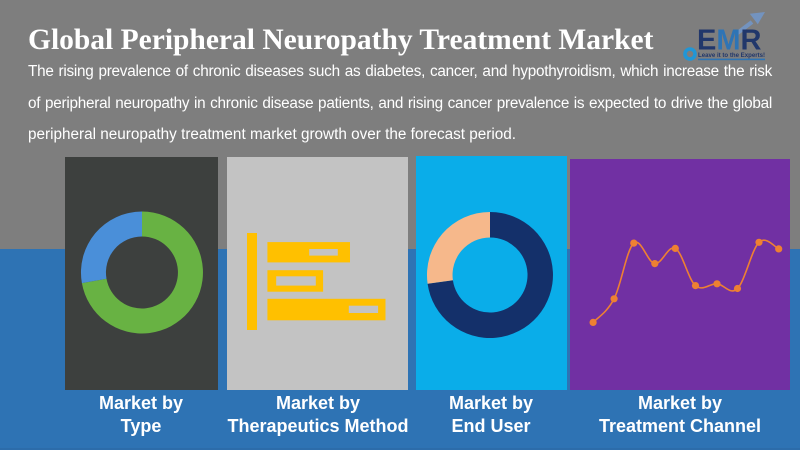  What do you see at coordinates (729, 41) in the screenshot?
I see `svg-text: EMR` at bounding box center [729, 41].